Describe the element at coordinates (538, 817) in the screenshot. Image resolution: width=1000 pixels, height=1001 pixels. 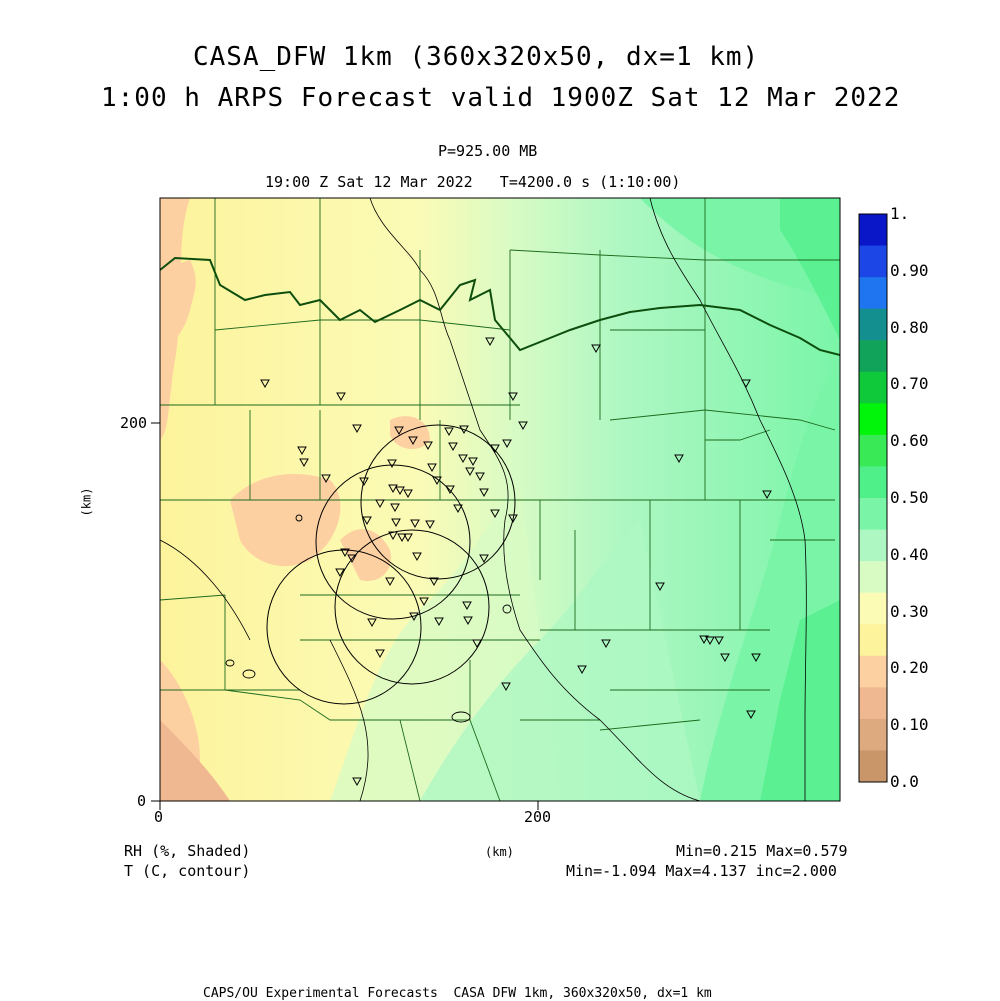
I see `x-tick-200: 200` at that location.